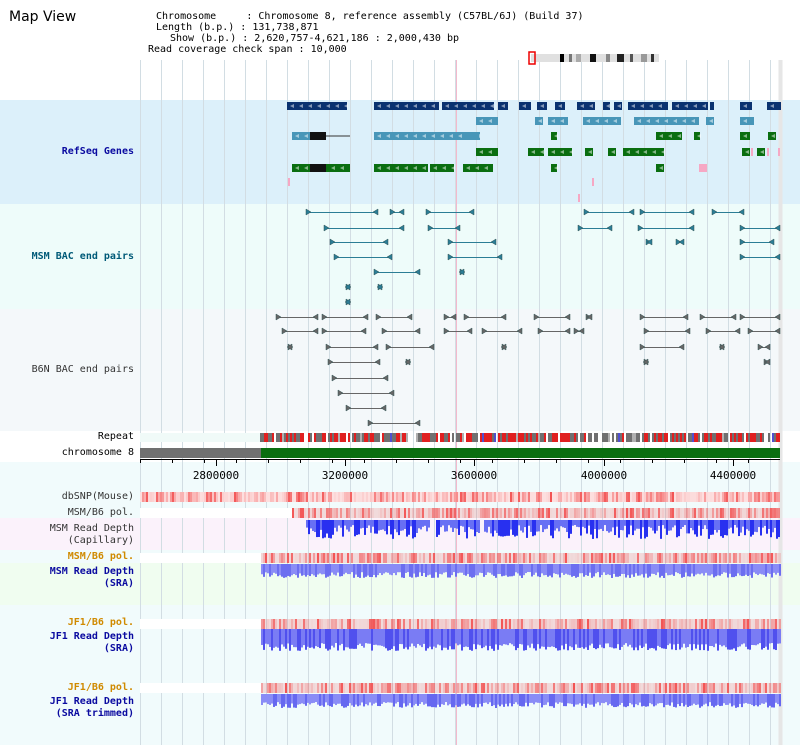 Image resolution: width=800 pixels, height=745 pixels. Describe the element at coordinates (92, 643) in the screenshot. I see `jf1-depth-sra-label: JF1 Read Depth (SRA)` at that location.